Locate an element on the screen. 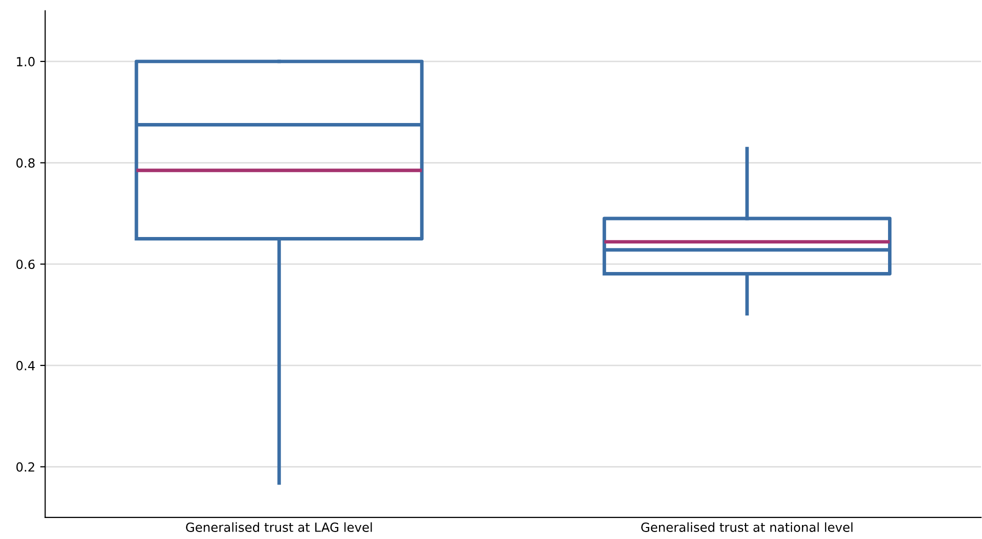 The width and height of the screenshot is (982, 539). x-tick-label: Generalised trust at LAG level is located at coordinates (279, 527).